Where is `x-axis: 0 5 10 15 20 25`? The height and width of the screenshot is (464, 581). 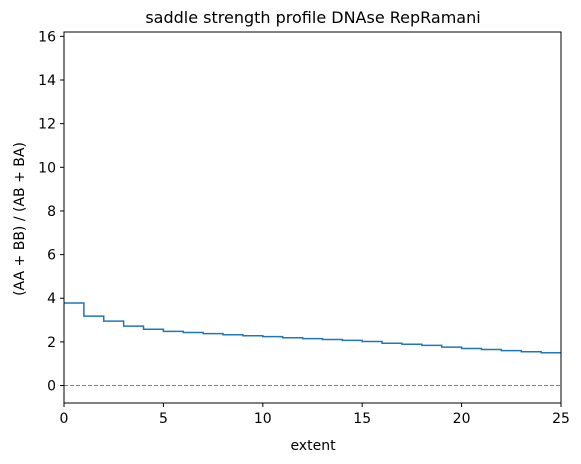
x-axis: 0 5 10 15 20 25 is located at coordinates (315, 415).